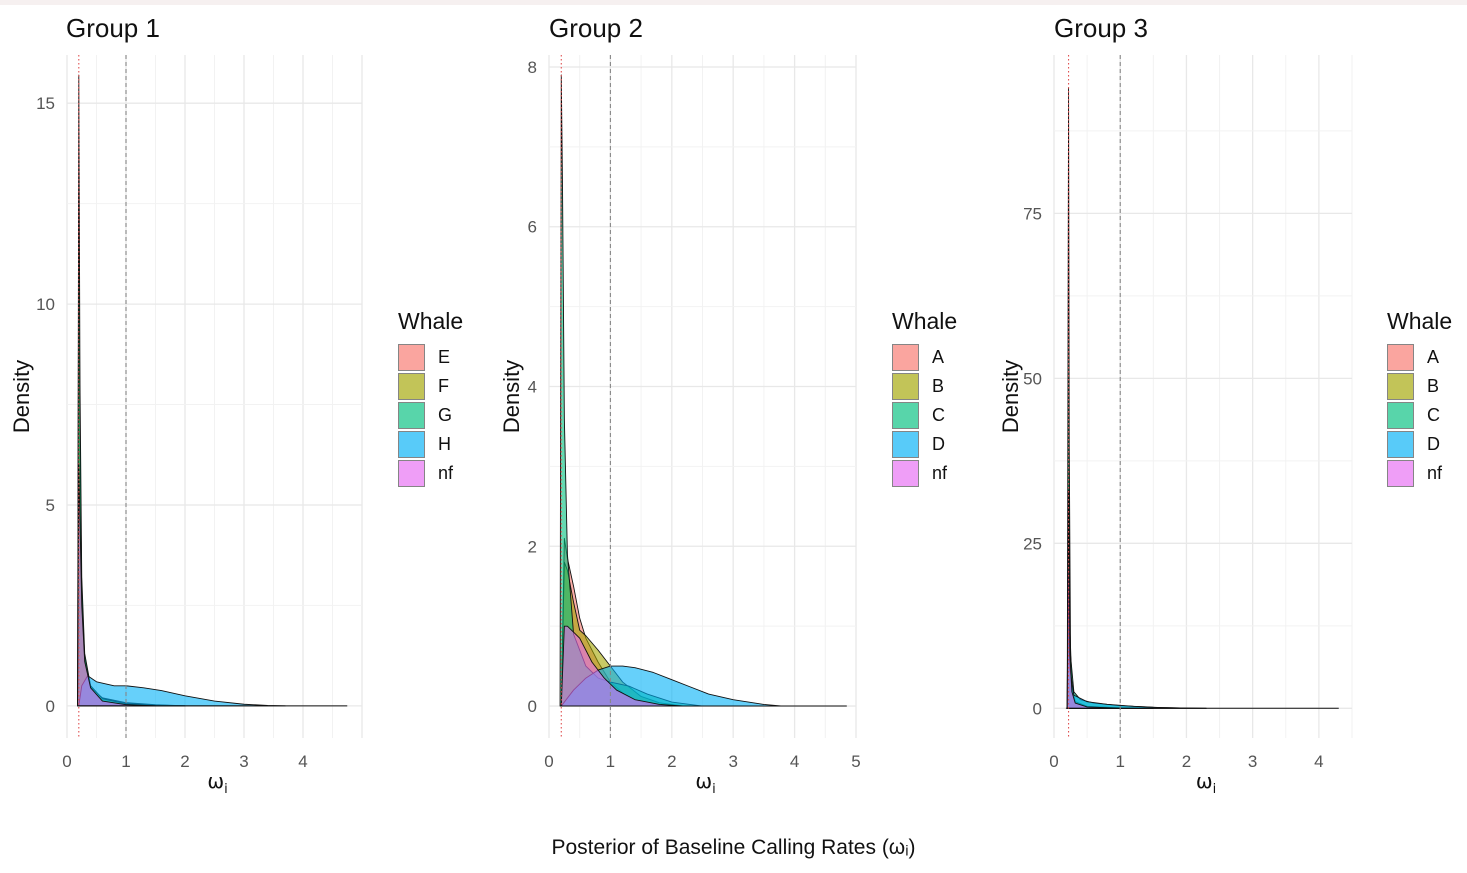 This screenshot has height=873, width=1467. I want to click on series-area-H, so click(182, 691).